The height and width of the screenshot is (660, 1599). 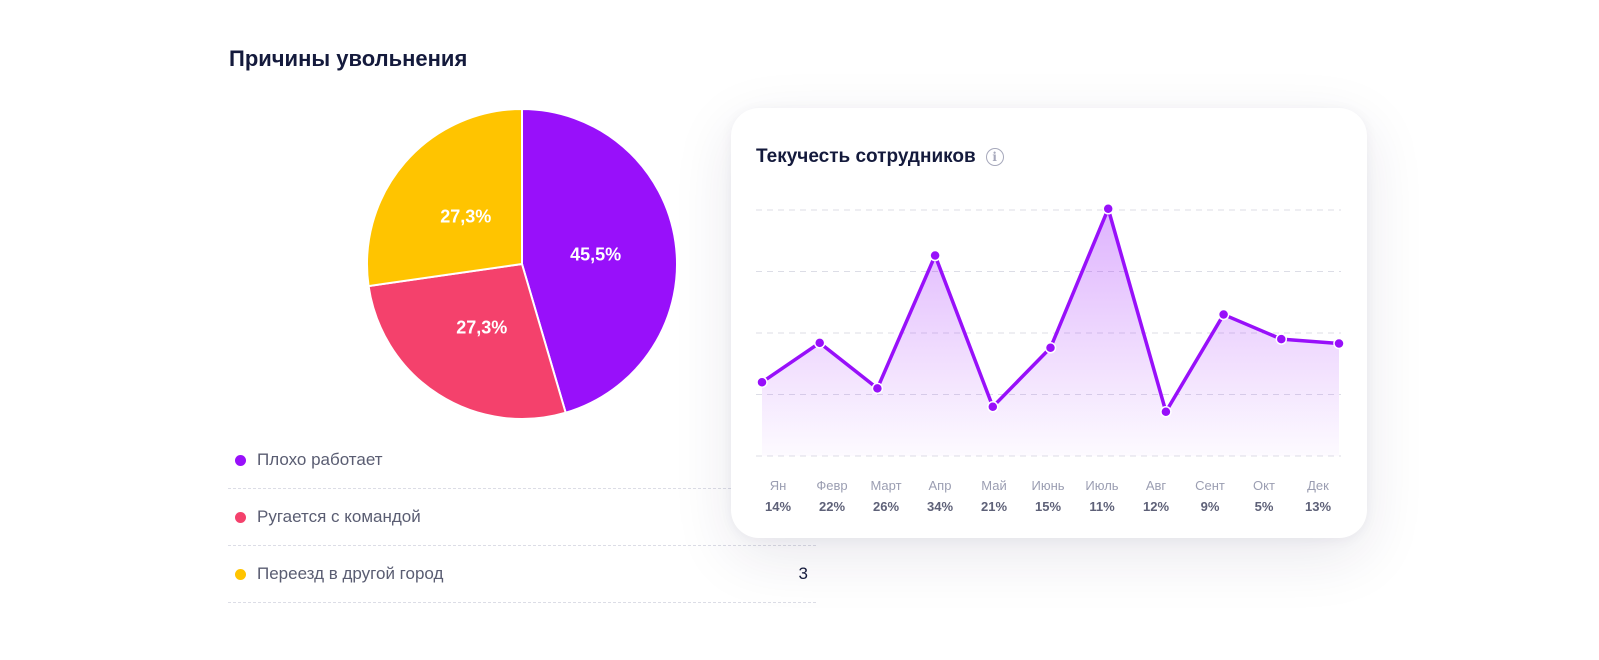 What do you see at coordinates (595, 254) in the screenshot?
I see `pie-slice-label: 45,5%` at bounding box center [595, 254].